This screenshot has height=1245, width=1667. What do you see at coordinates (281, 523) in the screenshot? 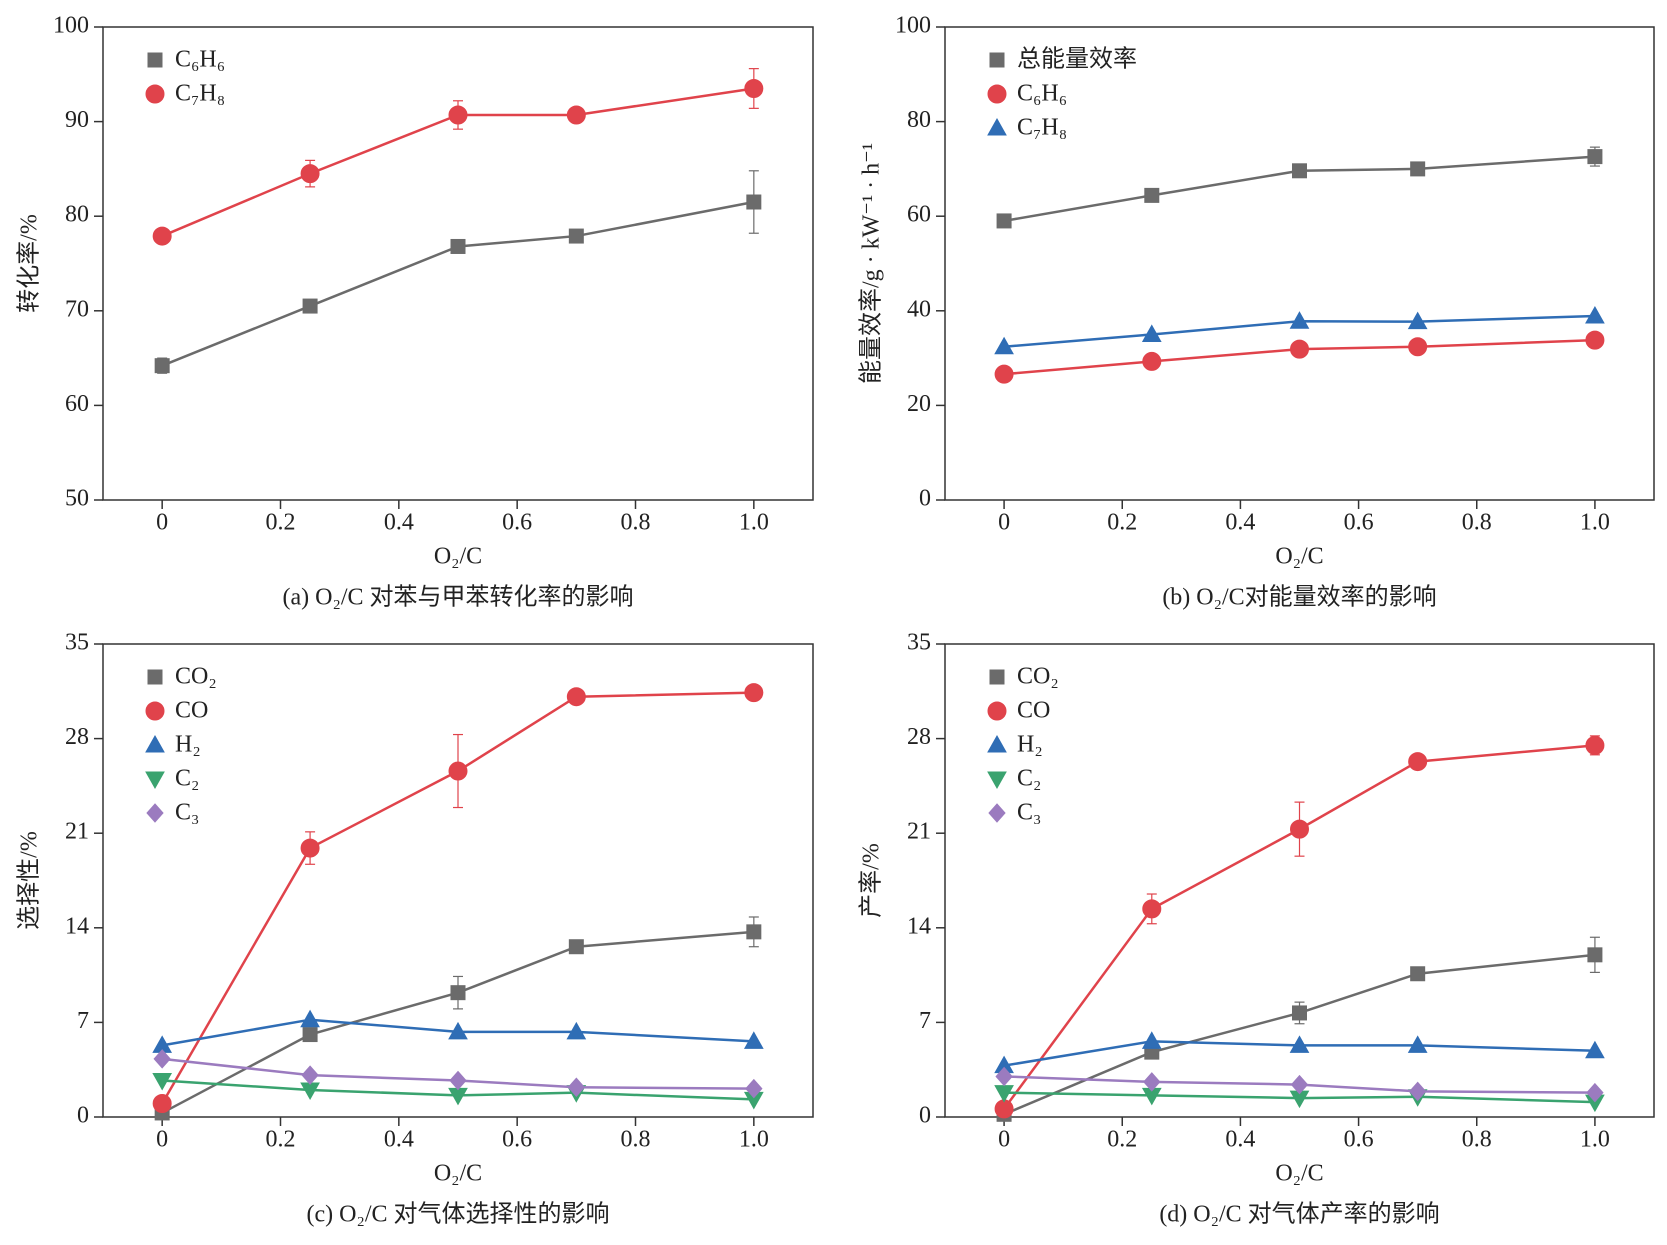
I see `x-tick-label: 0.2` at bounding box center [281, 523].